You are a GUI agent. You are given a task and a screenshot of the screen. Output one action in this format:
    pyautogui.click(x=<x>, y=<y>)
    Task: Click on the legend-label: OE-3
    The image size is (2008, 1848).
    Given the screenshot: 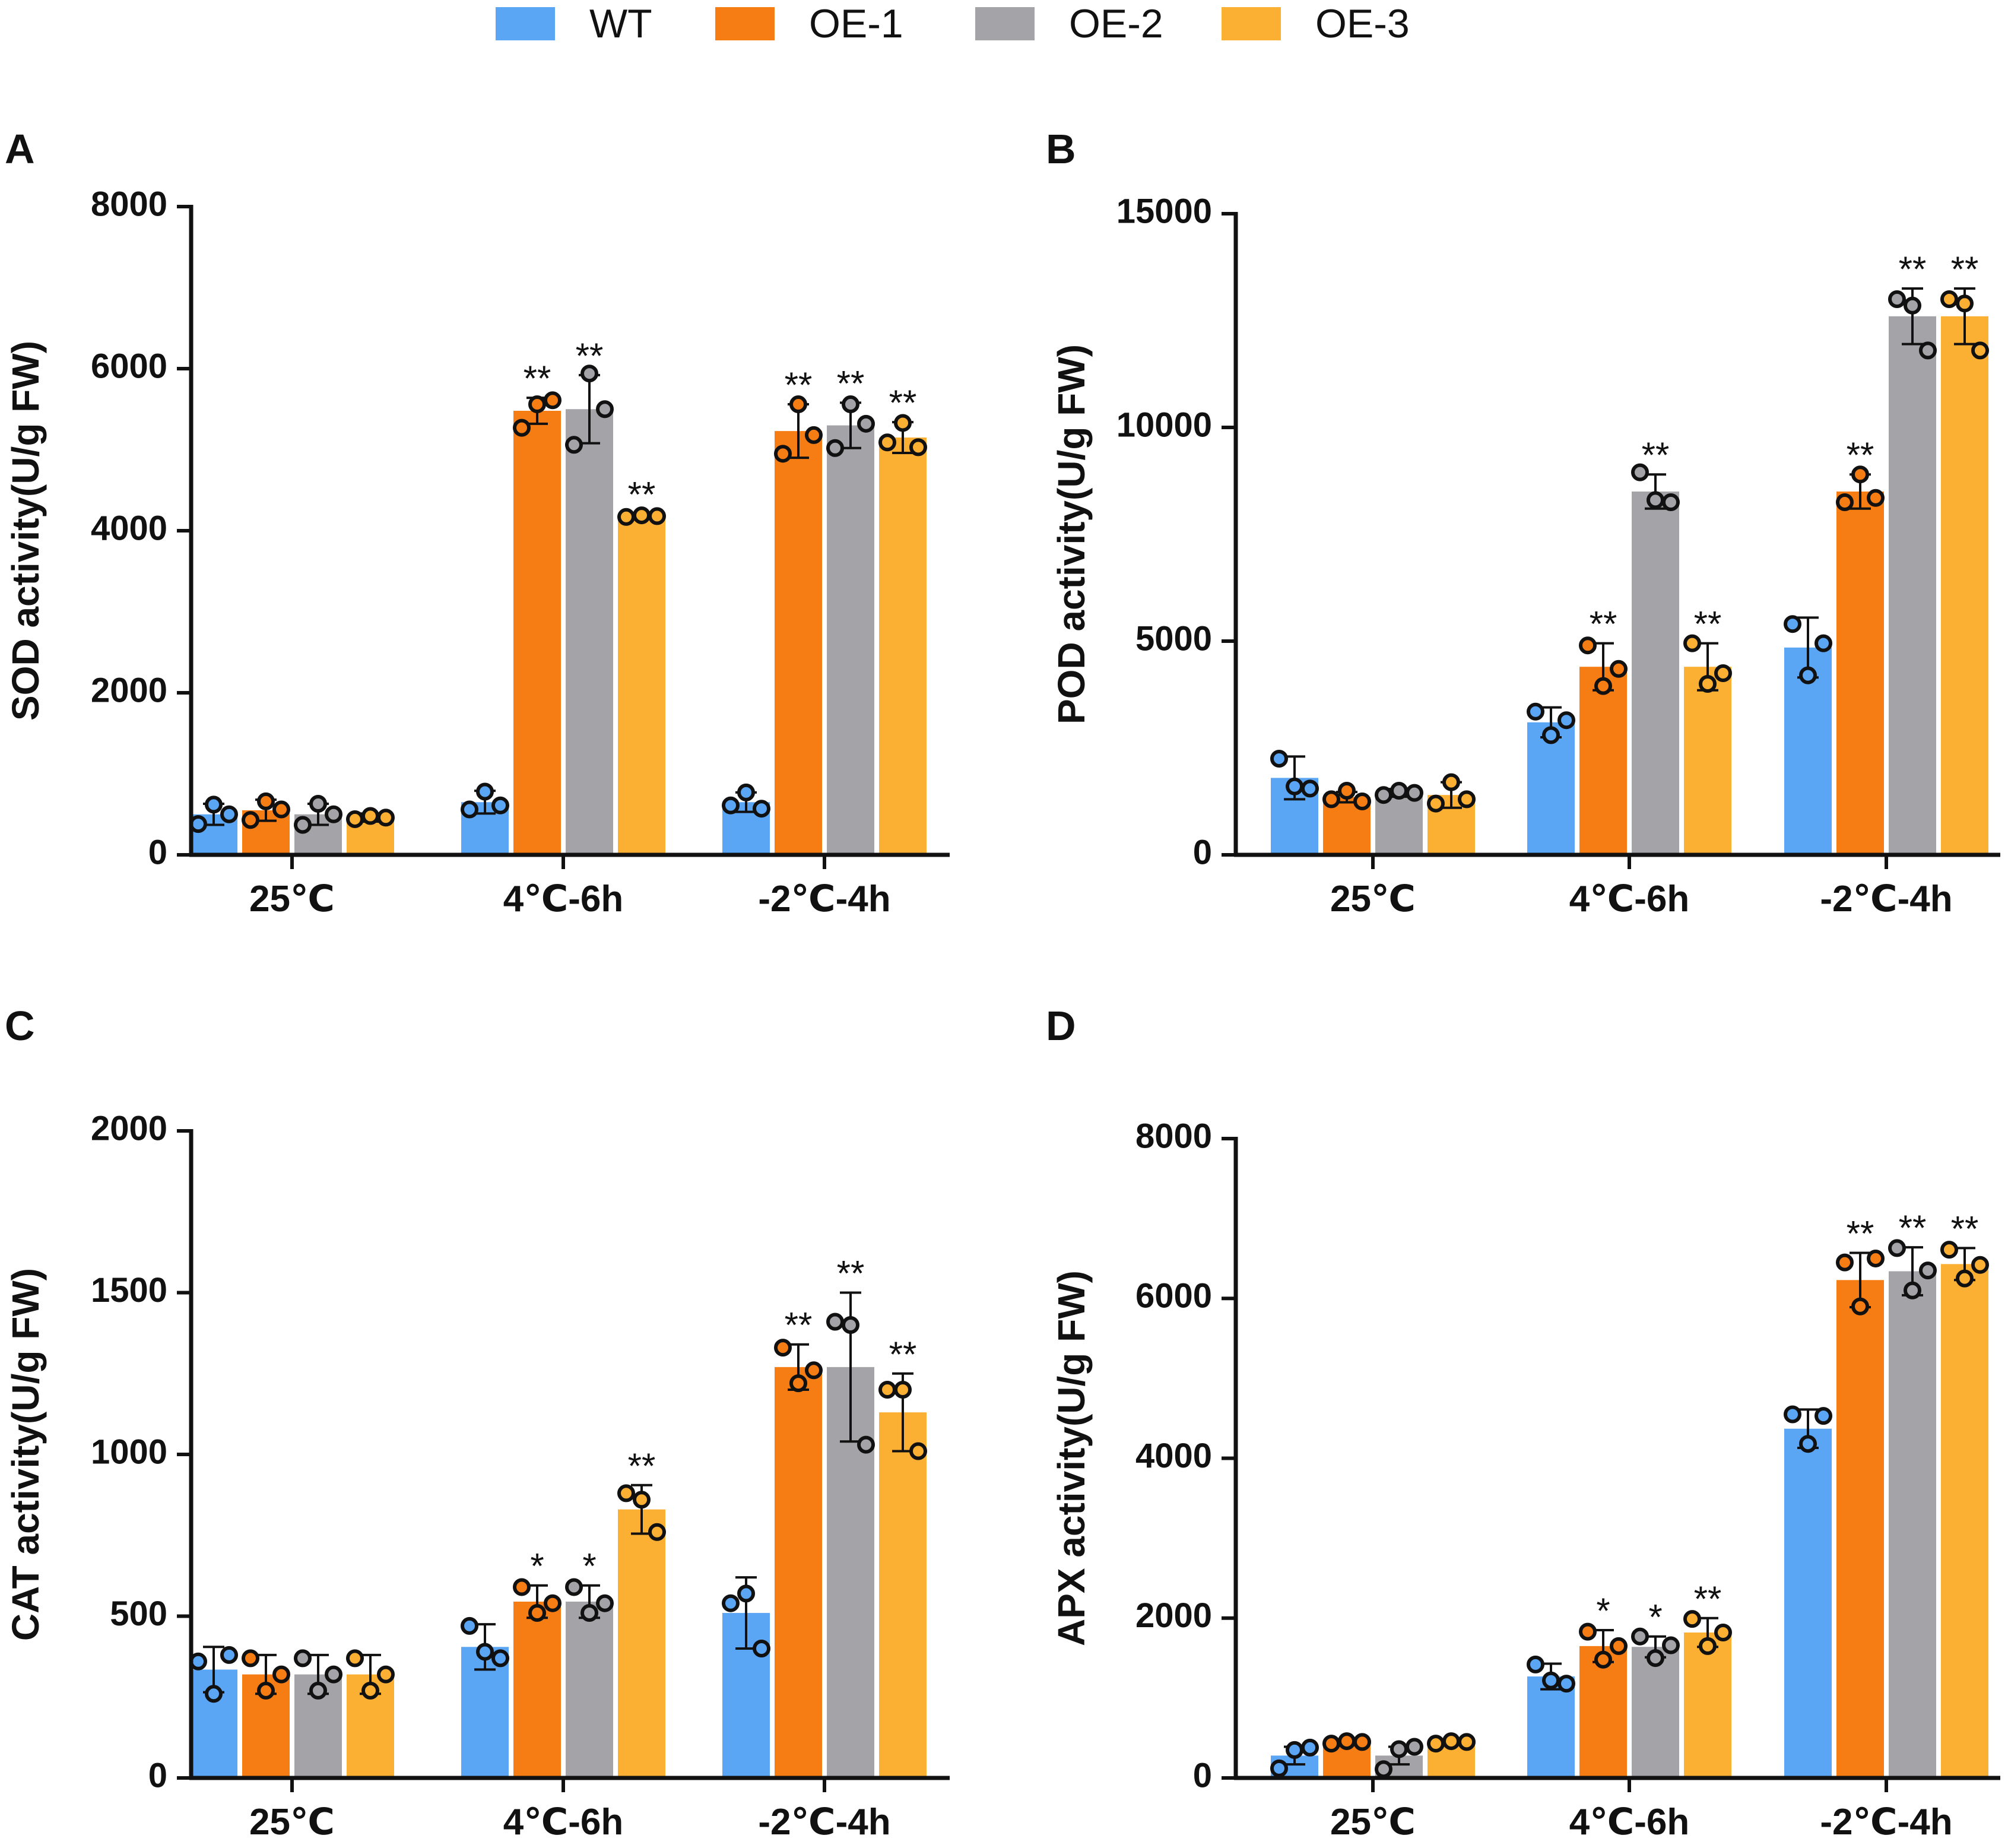 What is the action you would take?
    pyautogui.click(x=1362, y=23)
    